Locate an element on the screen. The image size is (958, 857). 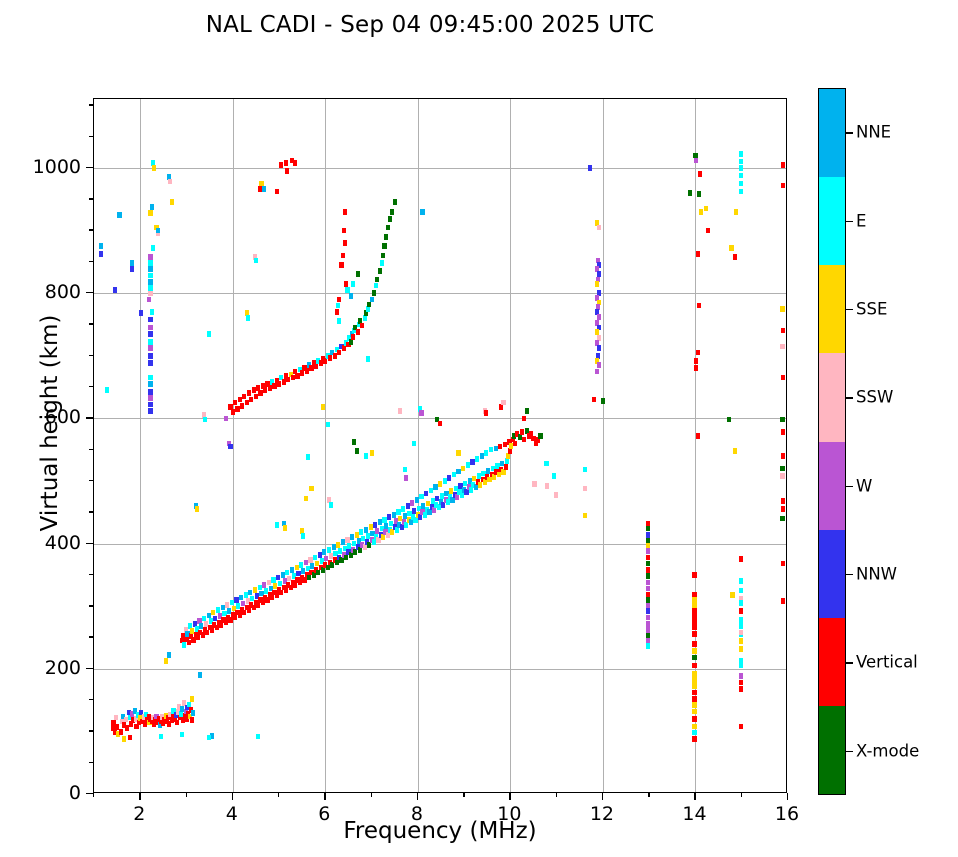
colorbar-segment-nnw is located at coordinates (832, 573).